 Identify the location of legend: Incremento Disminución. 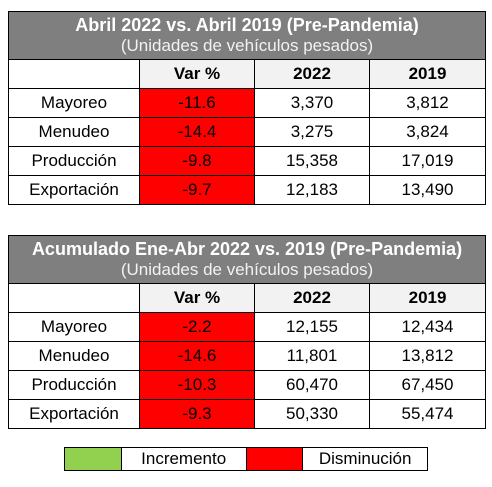
(246, 459).